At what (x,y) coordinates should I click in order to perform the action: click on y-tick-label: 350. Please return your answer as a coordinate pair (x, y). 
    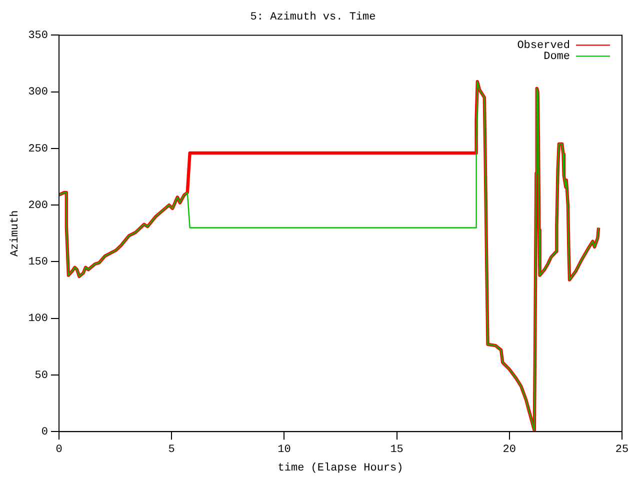
    Looking at the image, I should click on (38, 36).